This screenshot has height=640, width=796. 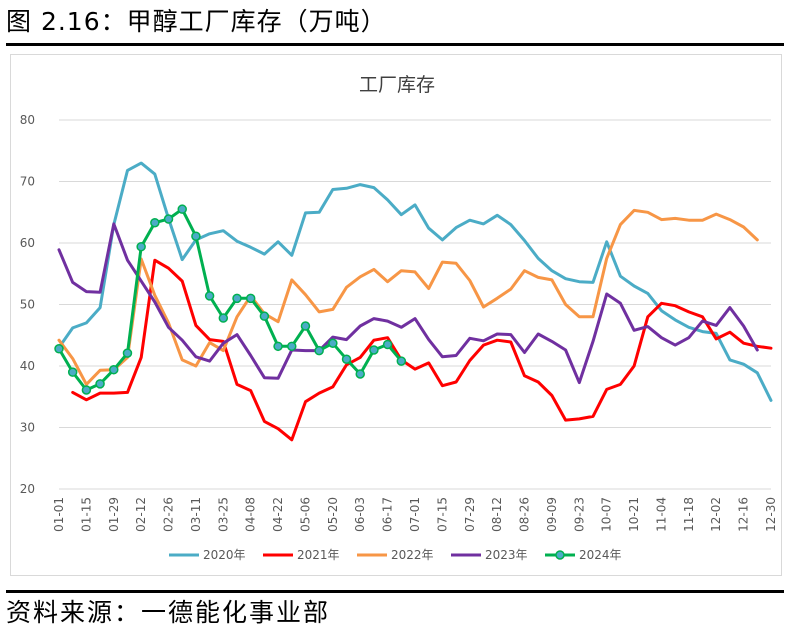 I want to click on series-2024年, so click(x=230, y=299).